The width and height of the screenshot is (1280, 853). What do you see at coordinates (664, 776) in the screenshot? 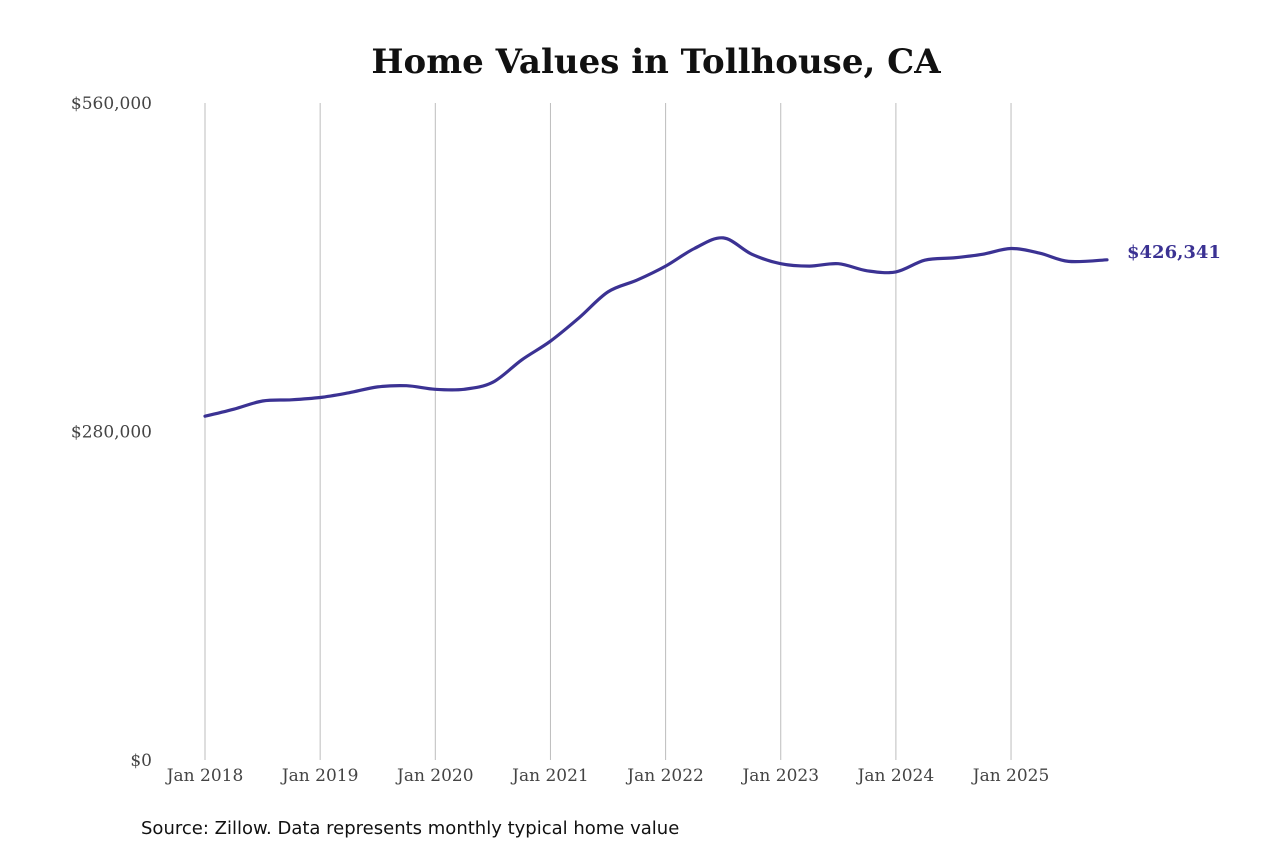
I see `x-tick-label: Jan 2022` at bounding box center [664, 776].